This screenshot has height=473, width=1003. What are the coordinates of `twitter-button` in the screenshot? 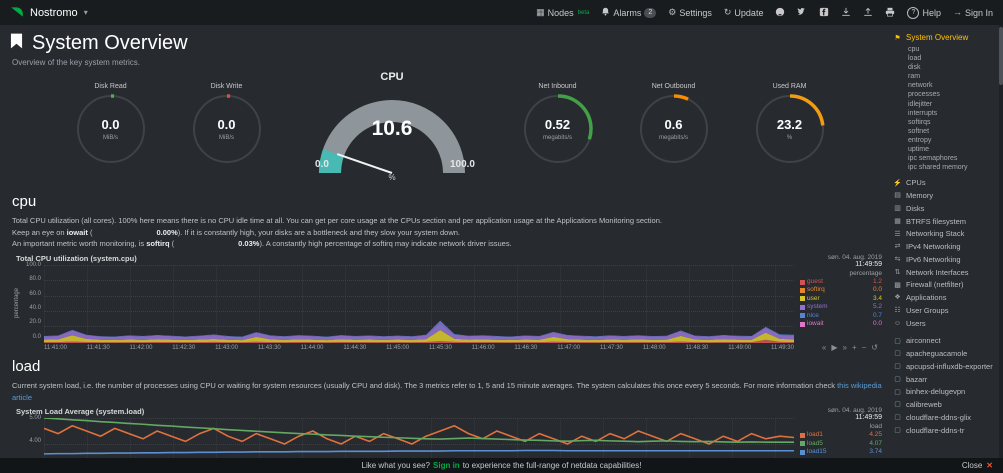 It's located at (802, 13).